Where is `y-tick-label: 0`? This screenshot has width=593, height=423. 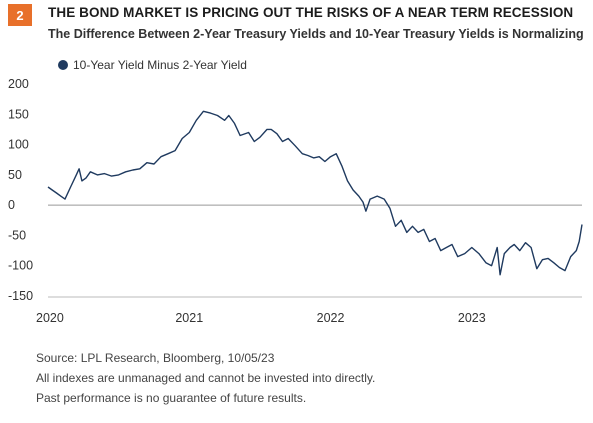 y-tick-label: 0 is located at coordinates (11, 205).